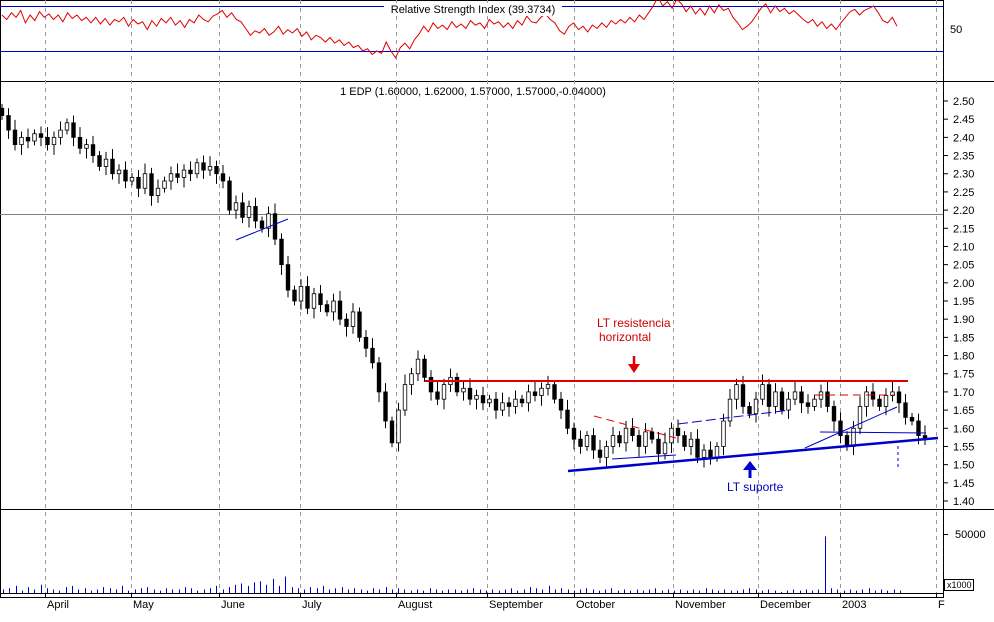  What do you see at coordinates (963, 429) in the screenshot?
I see `price-tick-label: 1.60` at bounding box center [963, 429].